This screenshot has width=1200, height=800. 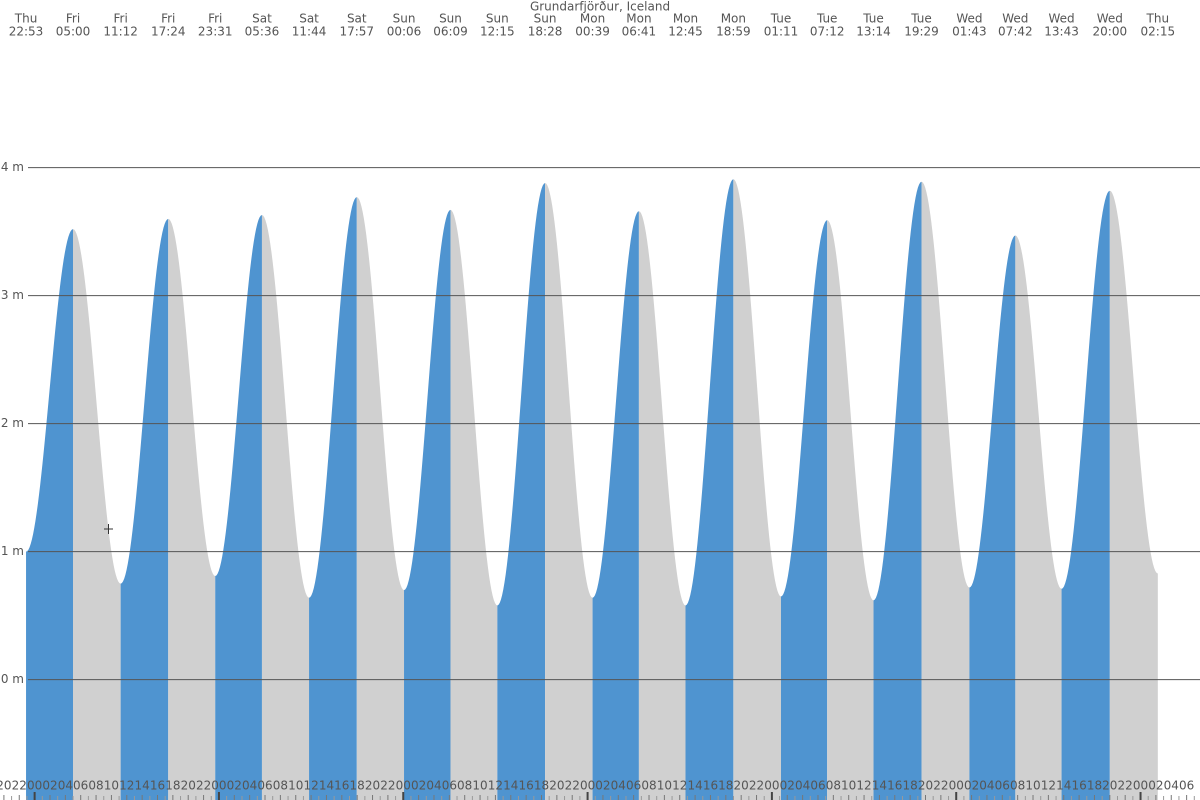 I want to click on extreme-time: 18:28, so click(x=545, y=32).